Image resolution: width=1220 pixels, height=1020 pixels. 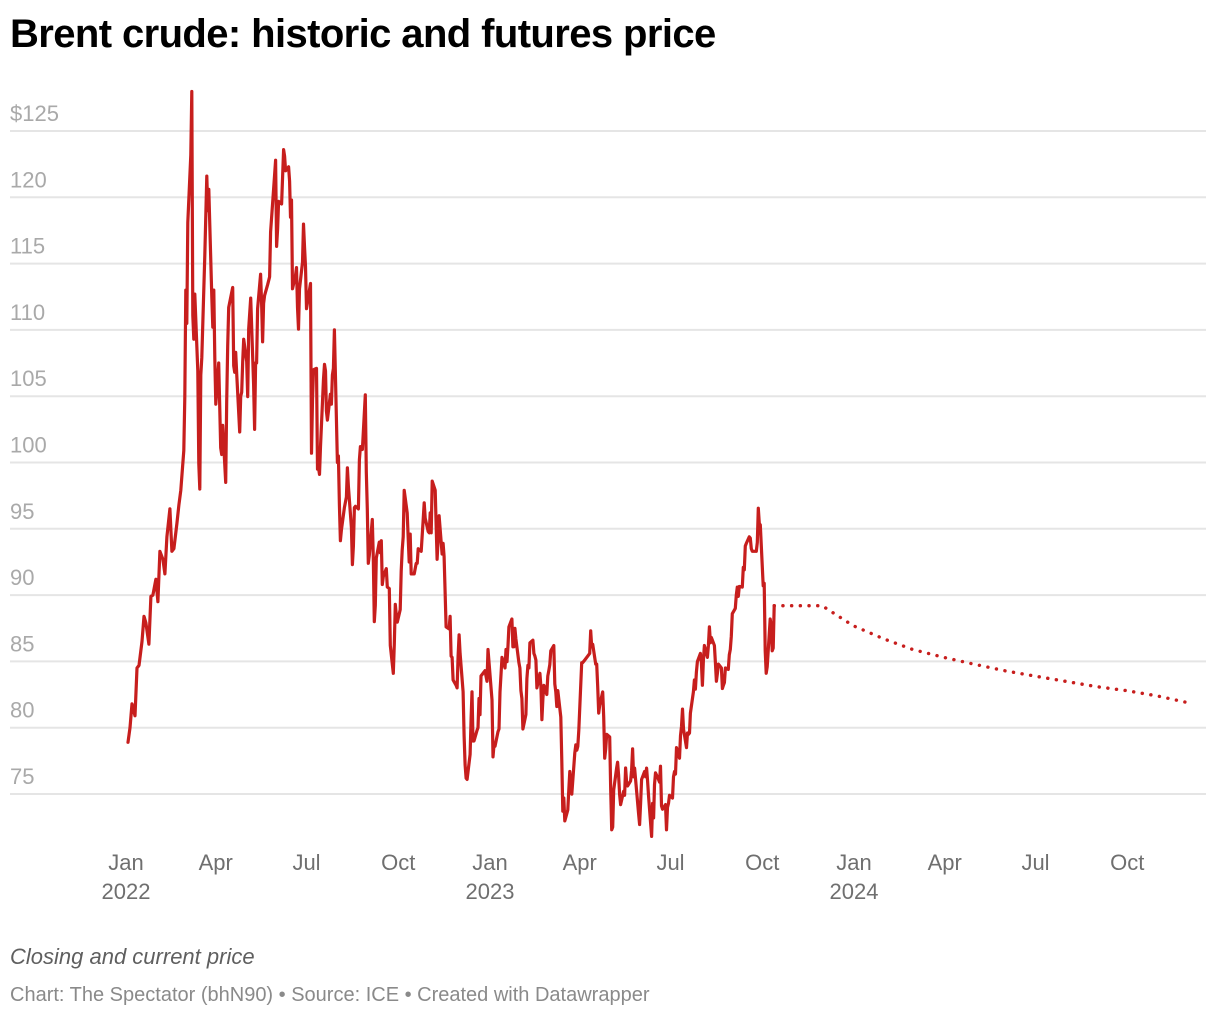 What do you see at coordinates (490, 891) in the screenshot?
I see `x-tick-year-label: 2023` at bounding box center [490, 891].